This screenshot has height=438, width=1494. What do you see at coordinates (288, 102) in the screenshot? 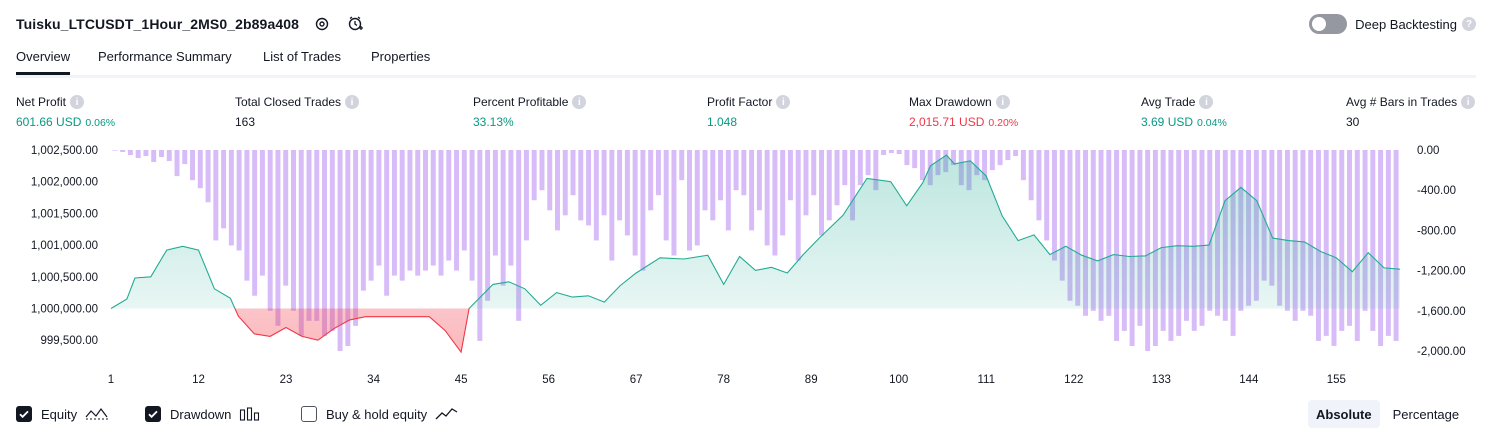
I see `metric-label: Total Closed Trades` at bounding box center [288, 102].